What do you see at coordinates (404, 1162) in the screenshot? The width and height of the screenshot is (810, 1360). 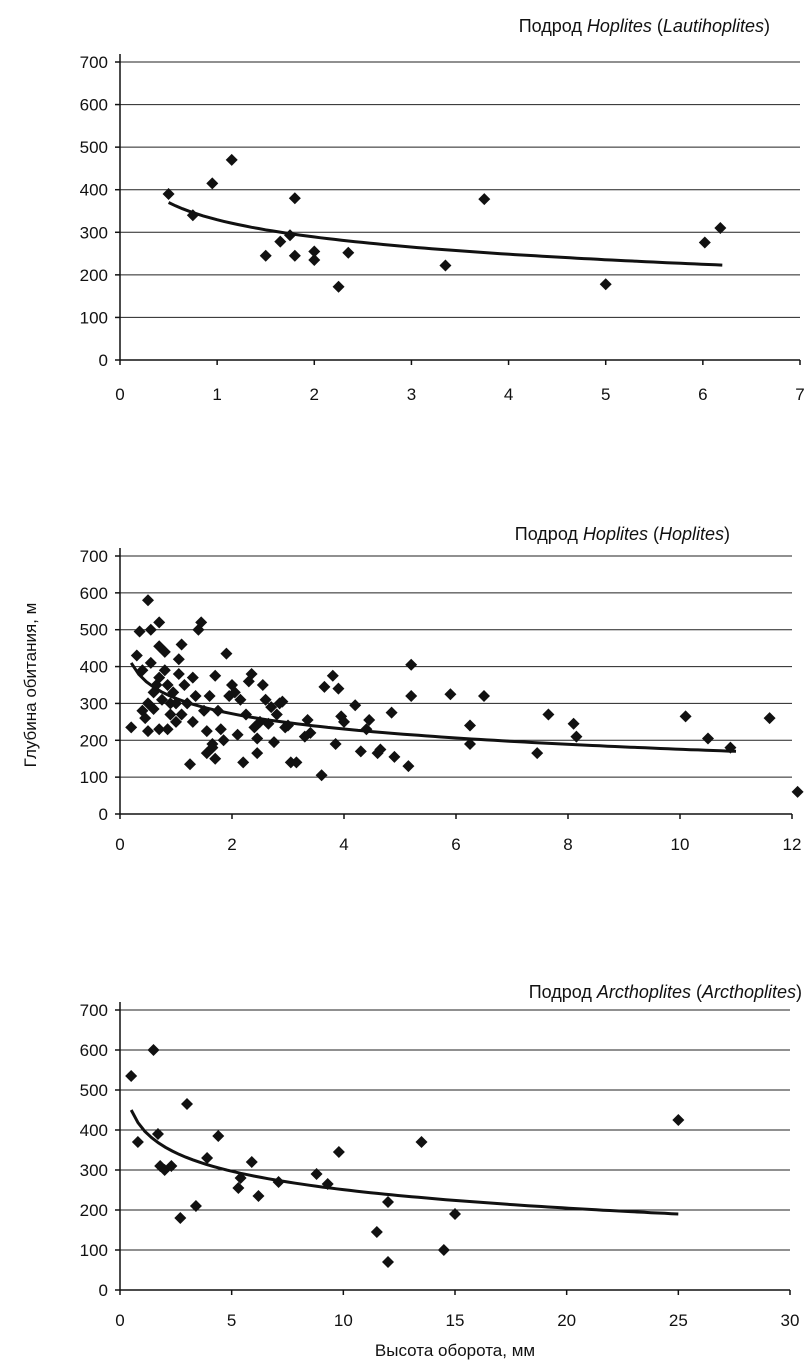 I see `chart3-trendline` at bounding box center [404, 1162].